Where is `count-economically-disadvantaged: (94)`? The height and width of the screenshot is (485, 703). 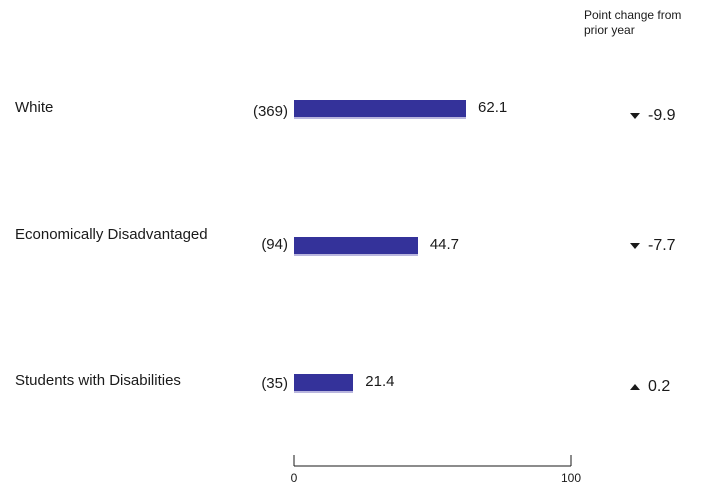
count-economically-disadvantaged: (94) is located at coordinates (274, 244).